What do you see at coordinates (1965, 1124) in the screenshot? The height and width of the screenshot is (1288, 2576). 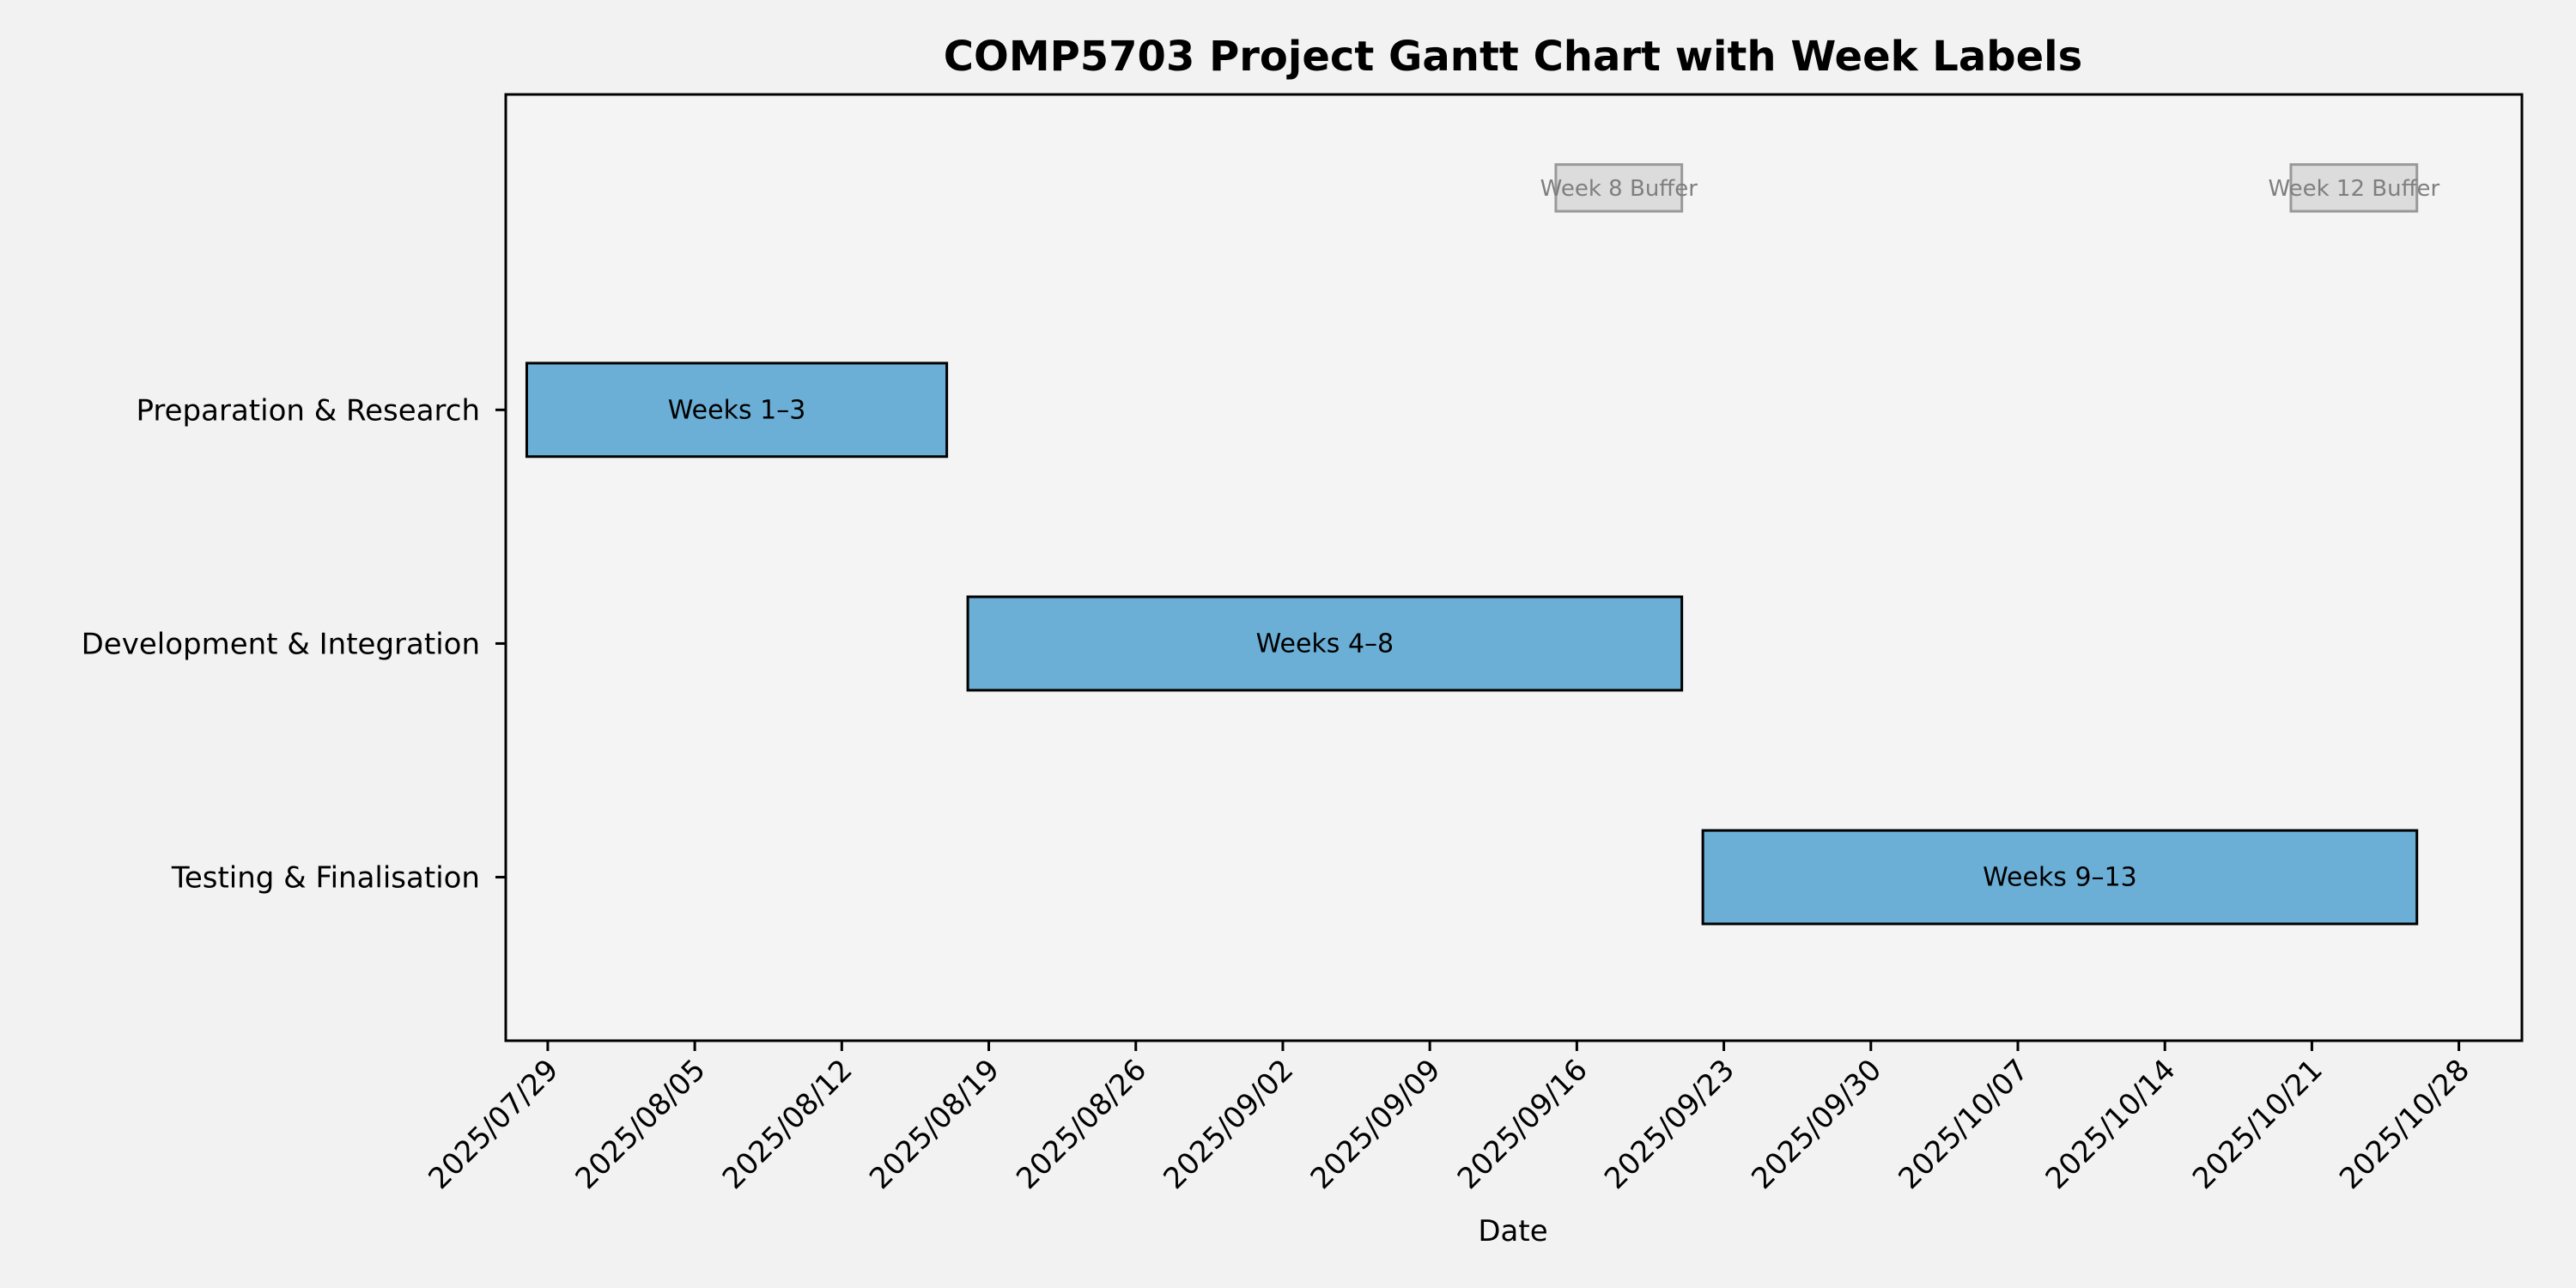 I see `x-tick-label: 2025/10/07` at bounding box center [1965, 1124].